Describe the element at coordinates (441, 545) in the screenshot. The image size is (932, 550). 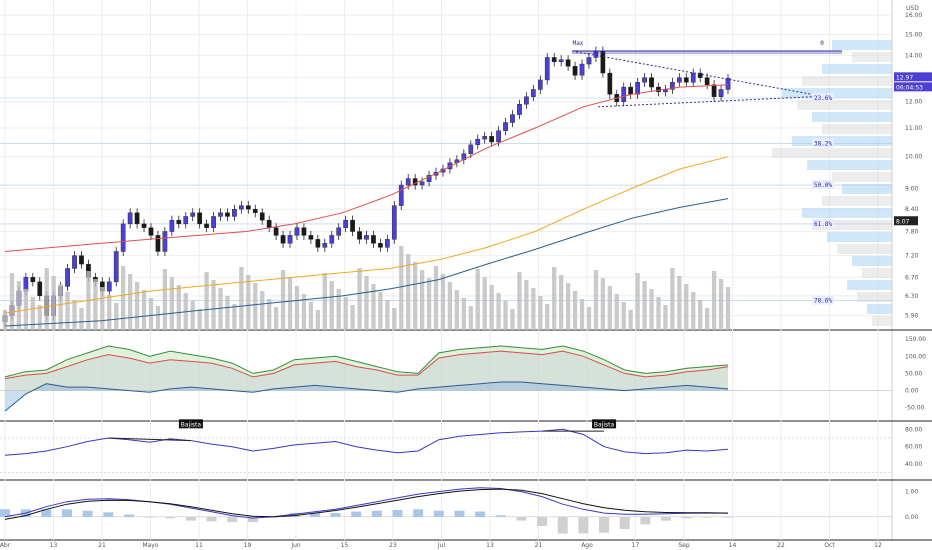
I see `x-tick-label: Jul` at that location.